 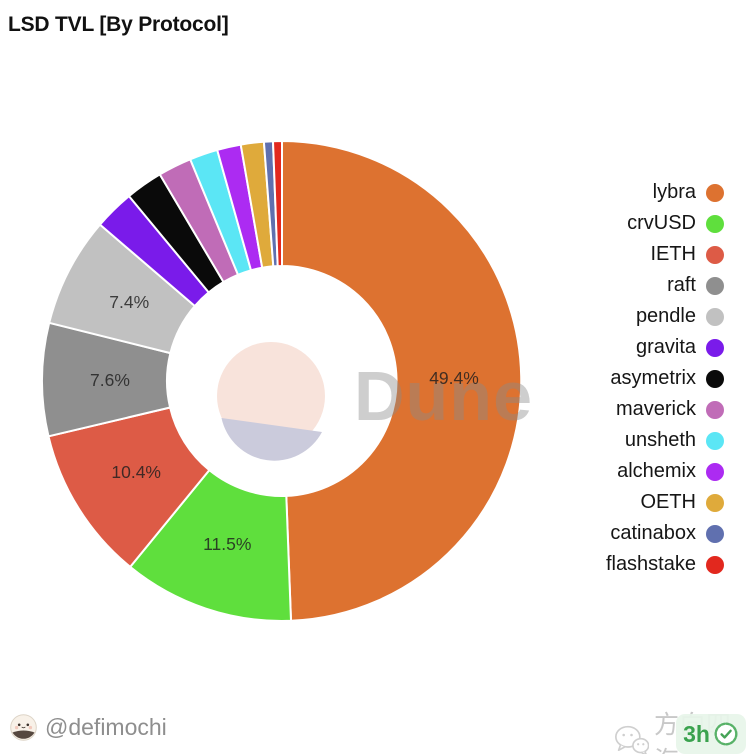 What do you see at coordinates (673, 254) in the screenshot?
I see `legend-label: IETH` at bounding box center [673, 254].